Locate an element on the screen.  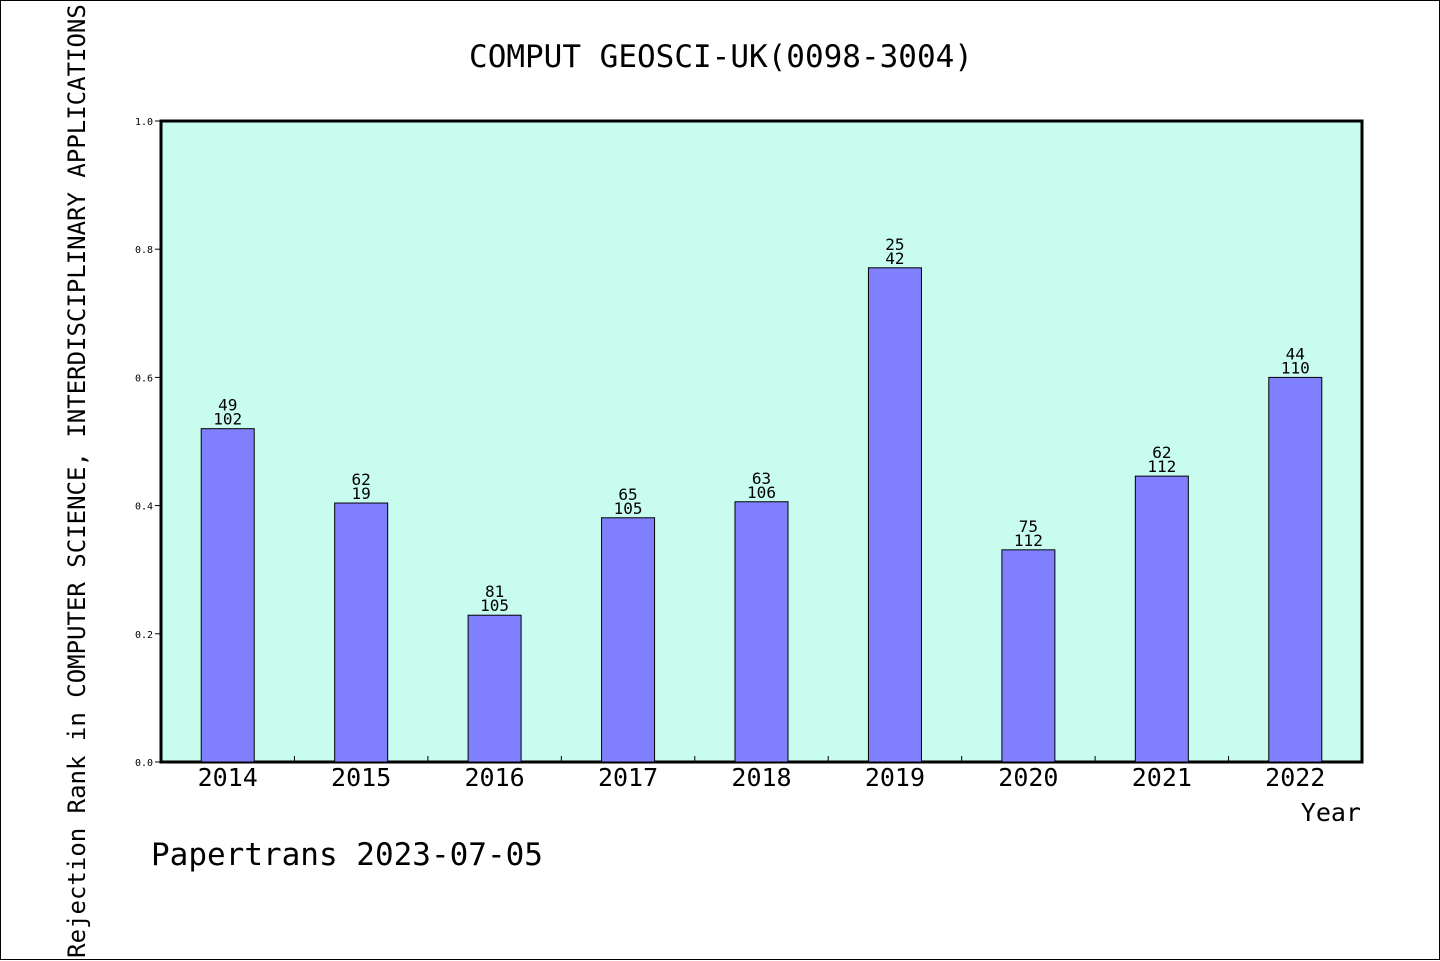
bar-2014 is located at coordinates (227, 595).